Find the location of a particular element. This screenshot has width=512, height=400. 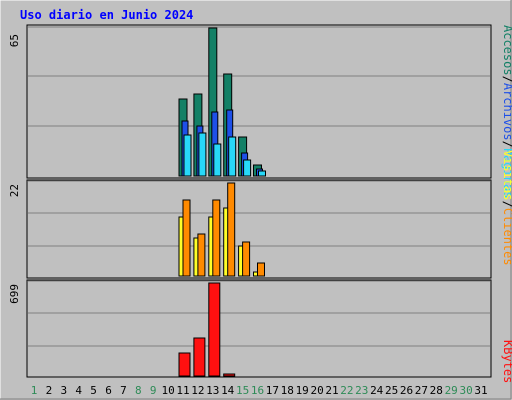

x-tick-label: 11 is located at coordinates (182, 390).